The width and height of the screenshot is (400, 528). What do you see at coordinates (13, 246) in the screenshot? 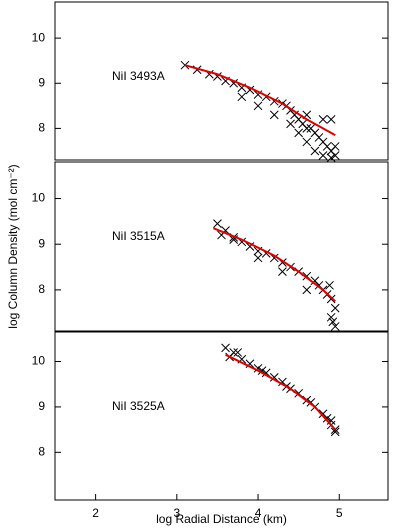
I see `y-axis-label: log Column Density (mol cm⁻²)` at bounding box center [13, 246].